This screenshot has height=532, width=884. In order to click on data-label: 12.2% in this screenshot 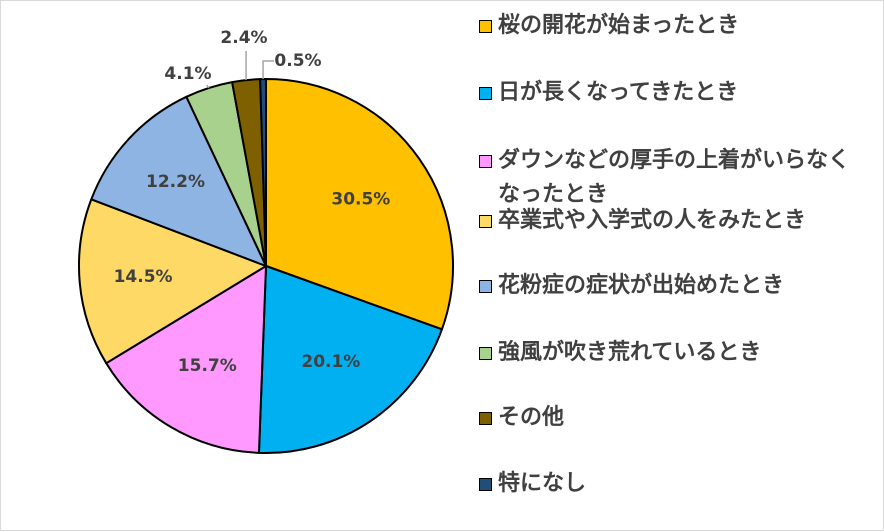, I will do `click(175, 182)`.